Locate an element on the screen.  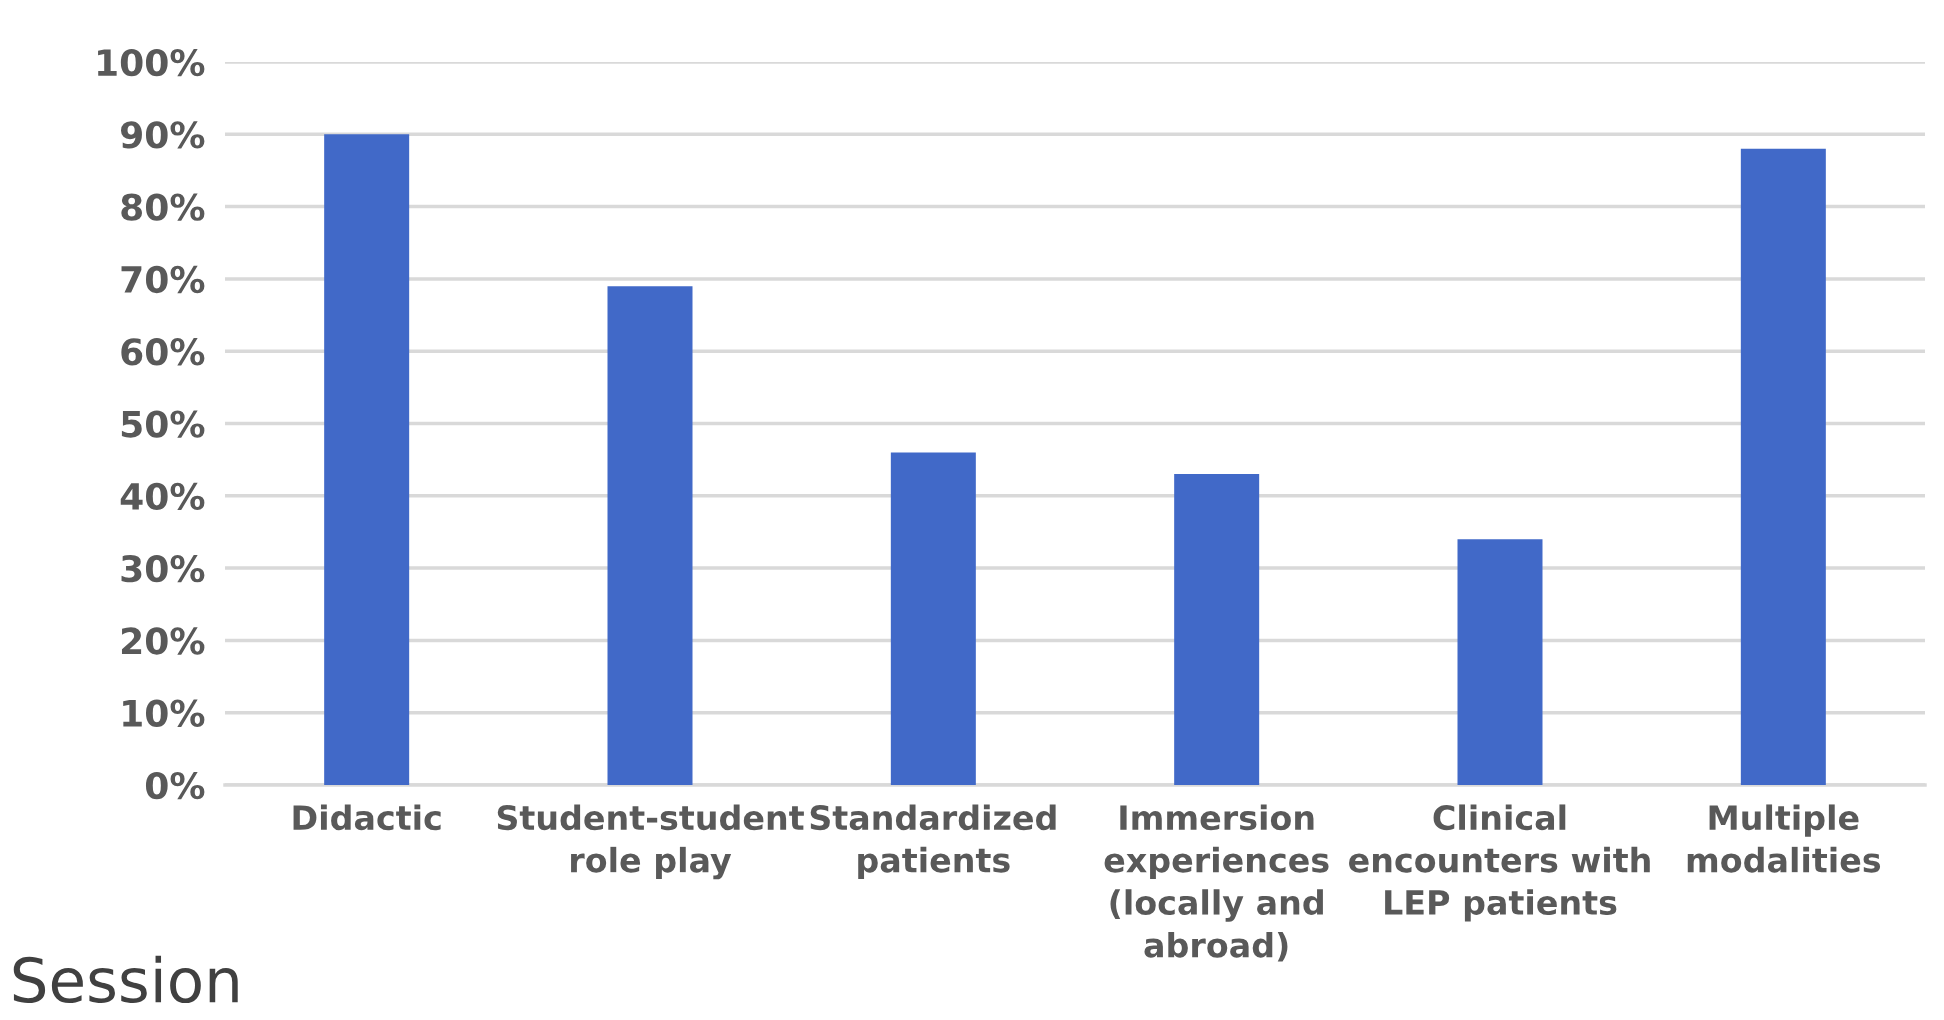
y-tick-label: 90% is located at coordinates (162, 135).